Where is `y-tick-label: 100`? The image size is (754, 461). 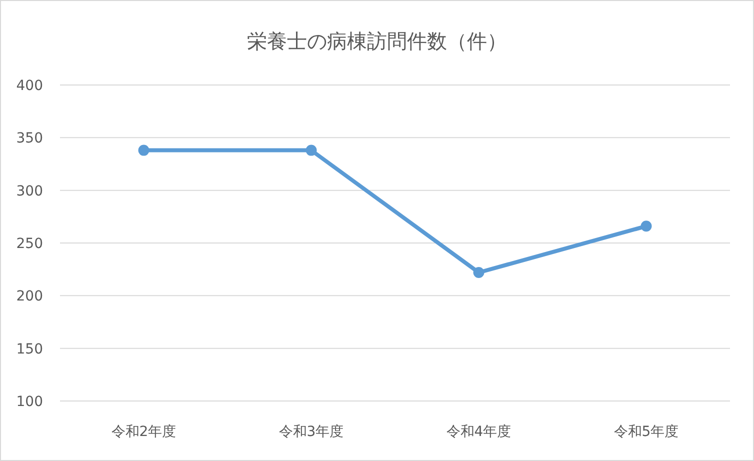 y-tick-label: 100 is located at coordinates (29, 402).